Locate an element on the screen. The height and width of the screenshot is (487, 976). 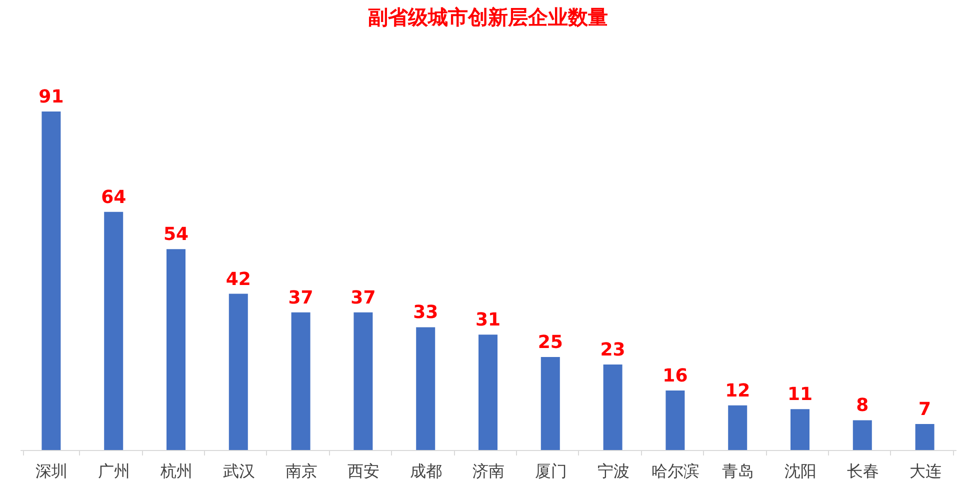
data-label: 64 is located at coordinates (113, 197).